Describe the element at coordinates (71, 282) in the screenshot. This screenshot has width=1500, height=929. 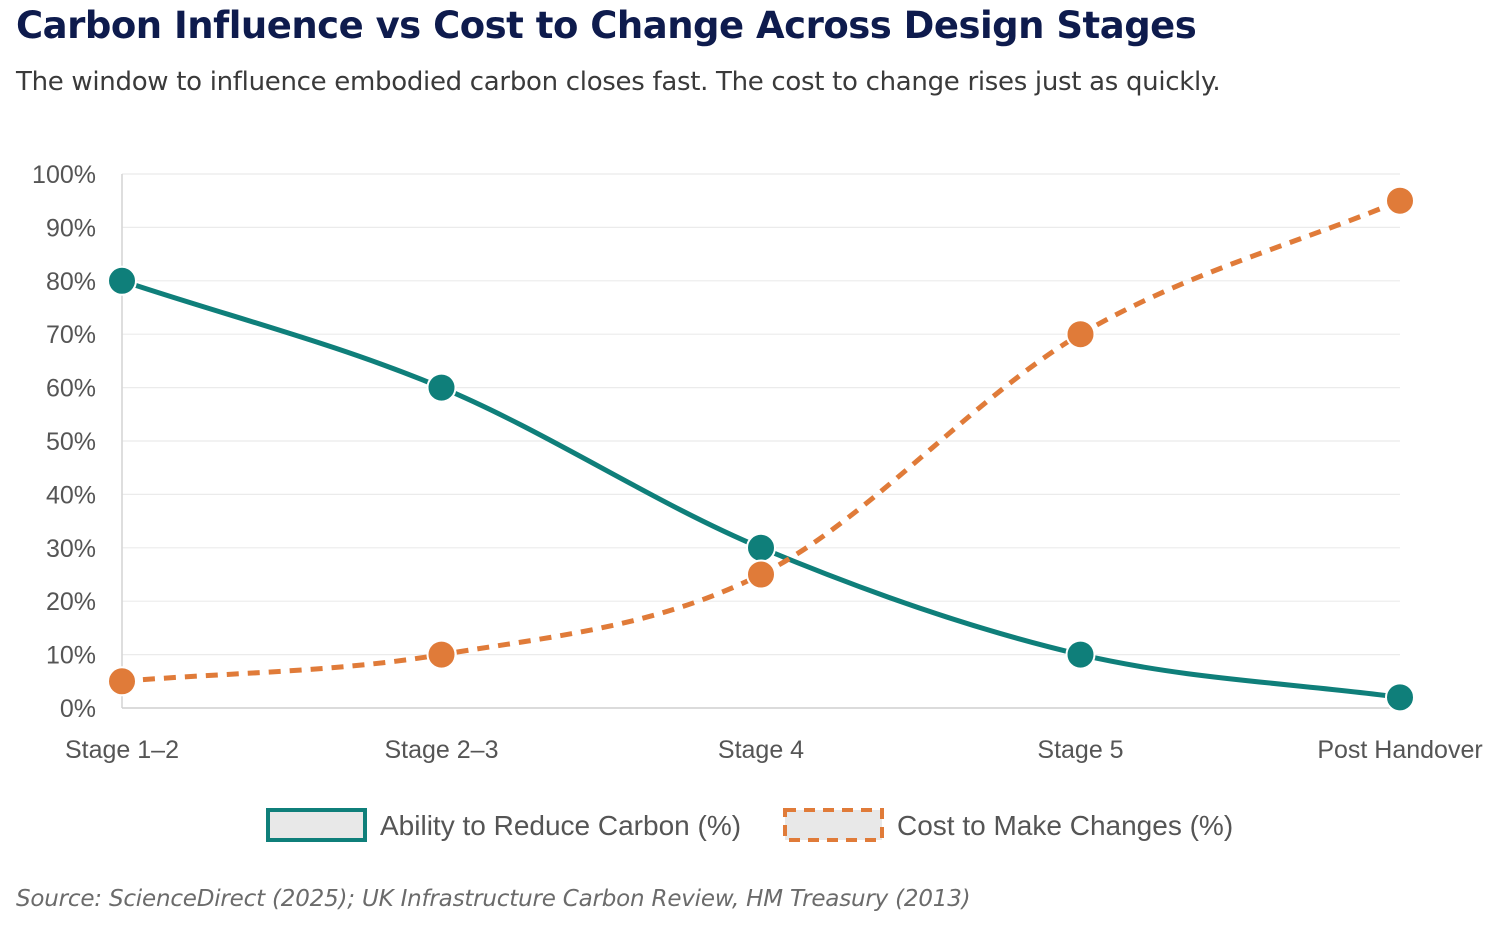
I see `y-tick-label: 80%` at that location.